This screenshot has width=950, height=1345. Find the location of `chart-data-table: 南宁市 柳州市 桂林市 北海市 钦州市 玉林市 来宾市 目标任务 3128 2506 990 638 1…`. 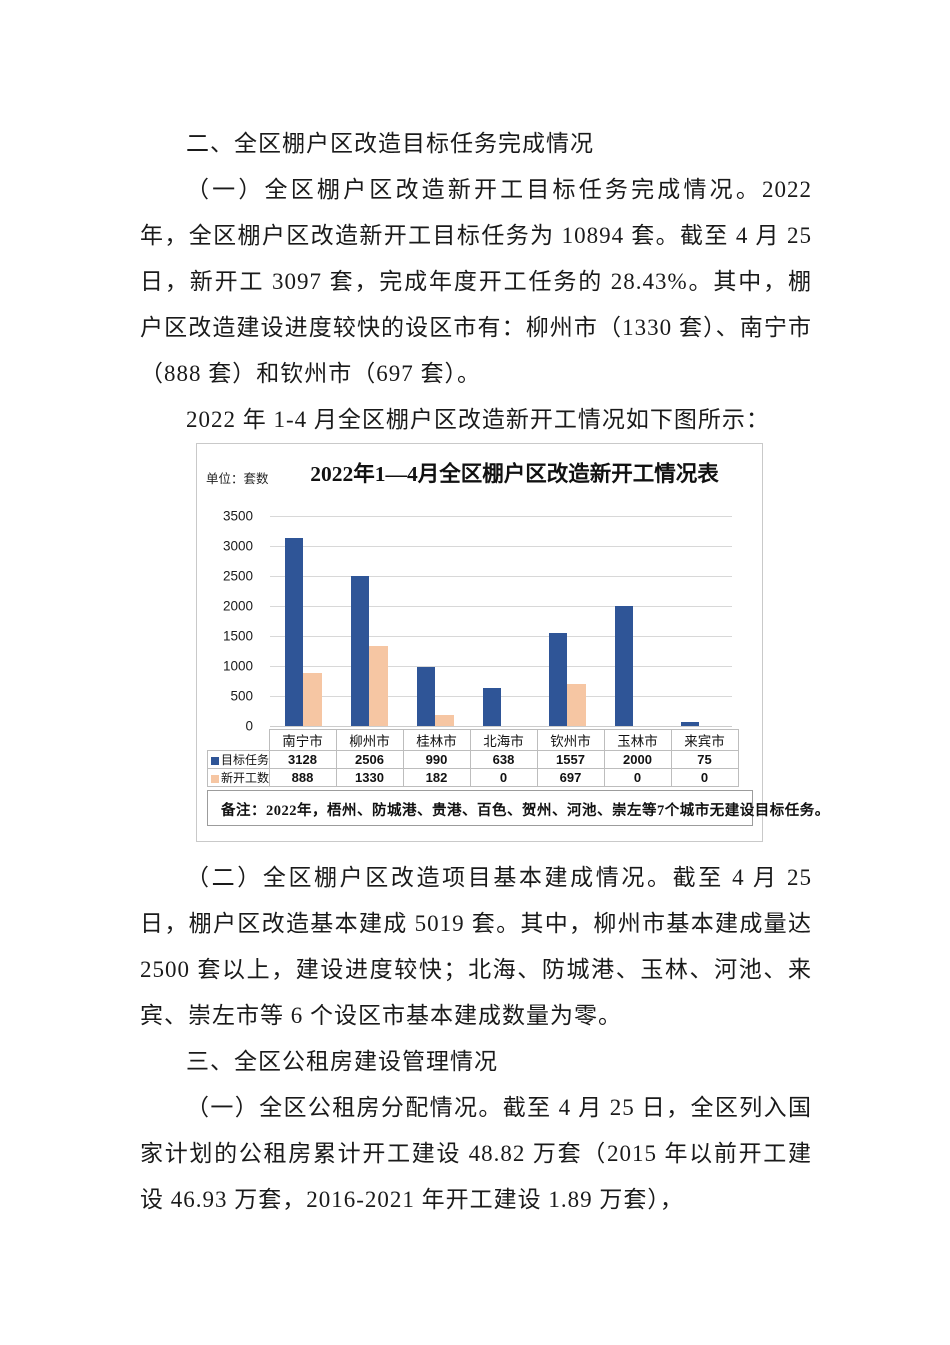

chart-data-table: 南宁市 柳州市 桂林市 北海市 钦州市 玉林市 来宾市 目标任务 3128 2506 990 638 1… is located at coordinates (473, 758).